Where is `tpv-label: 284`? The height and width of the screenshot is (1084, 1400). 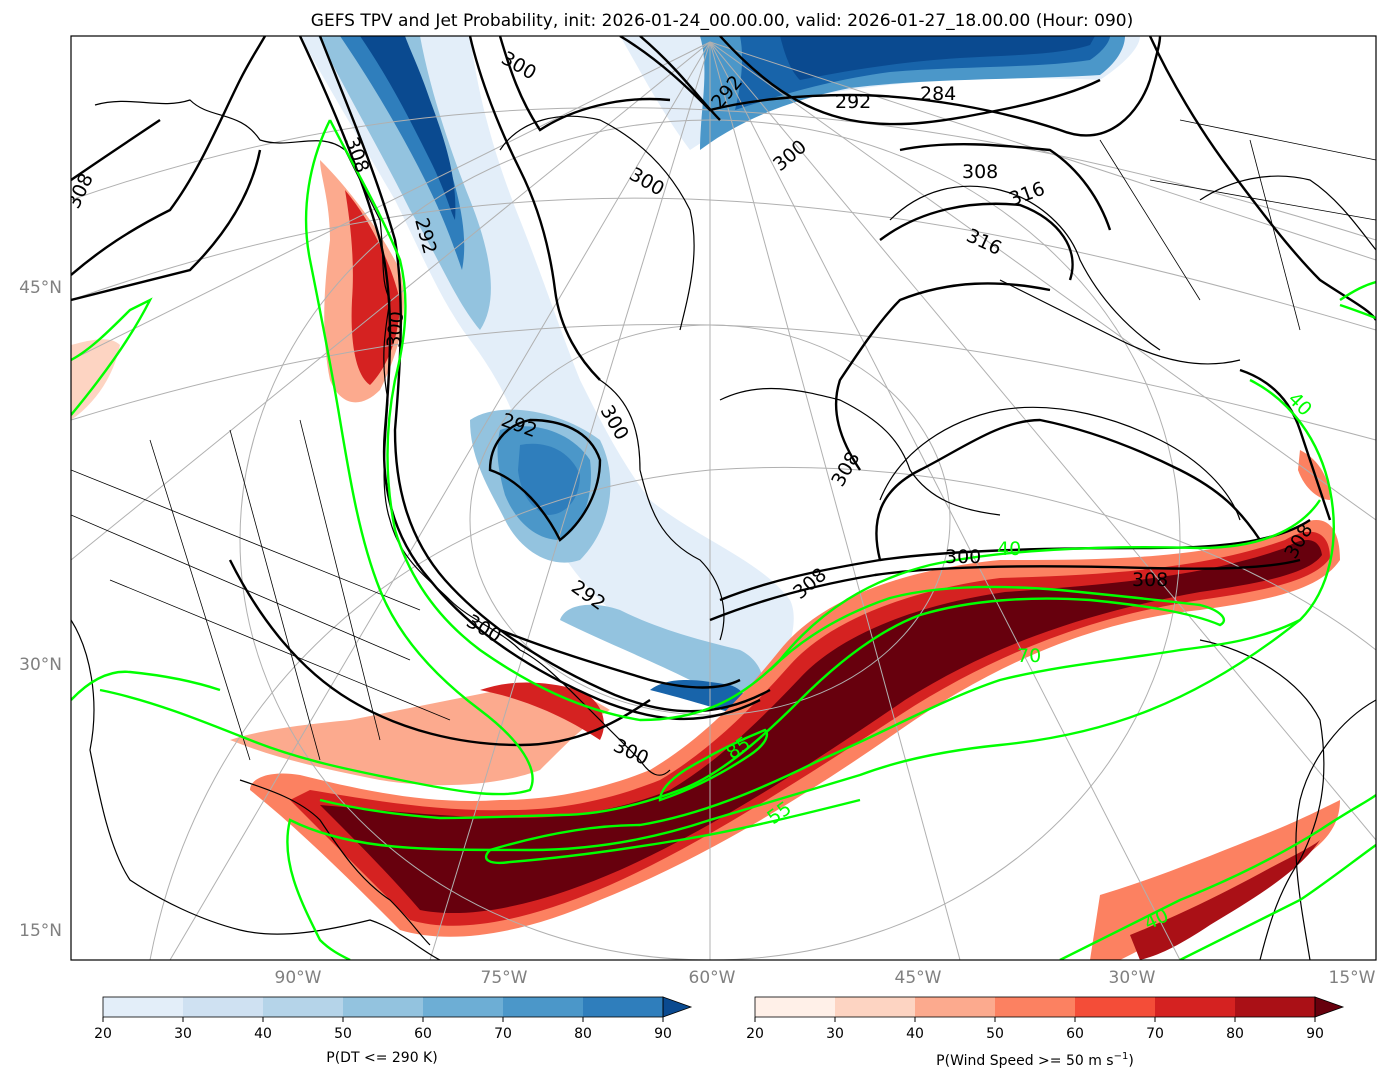 tpv-label: 284 is located at coordinates (938, 94).